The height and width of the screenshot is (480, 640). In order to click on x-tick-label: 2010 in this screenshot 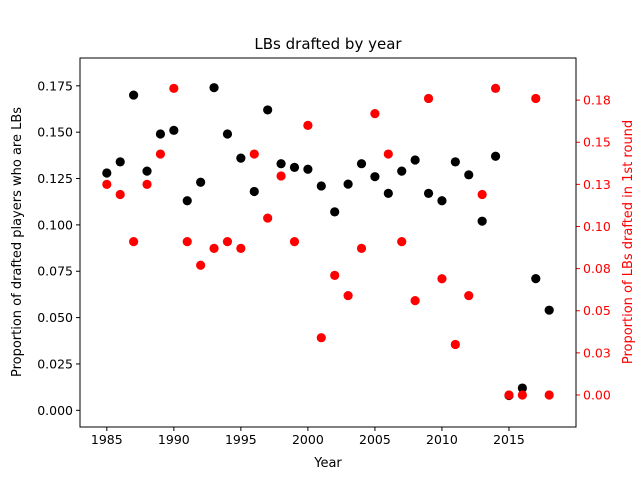, I will do `click(442, 439)`.